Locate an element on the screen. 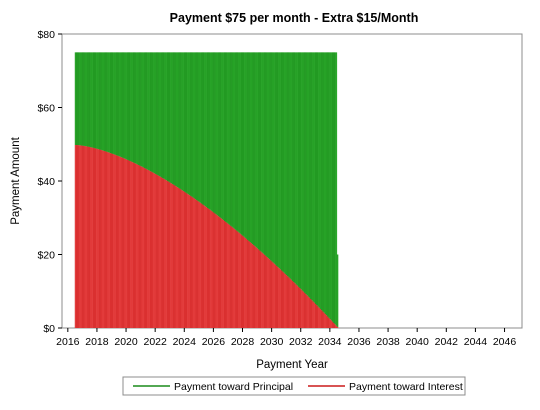 This screenshot has height=410, width=540. x-tick-label: 2042 is located at coordinates (447, 342).